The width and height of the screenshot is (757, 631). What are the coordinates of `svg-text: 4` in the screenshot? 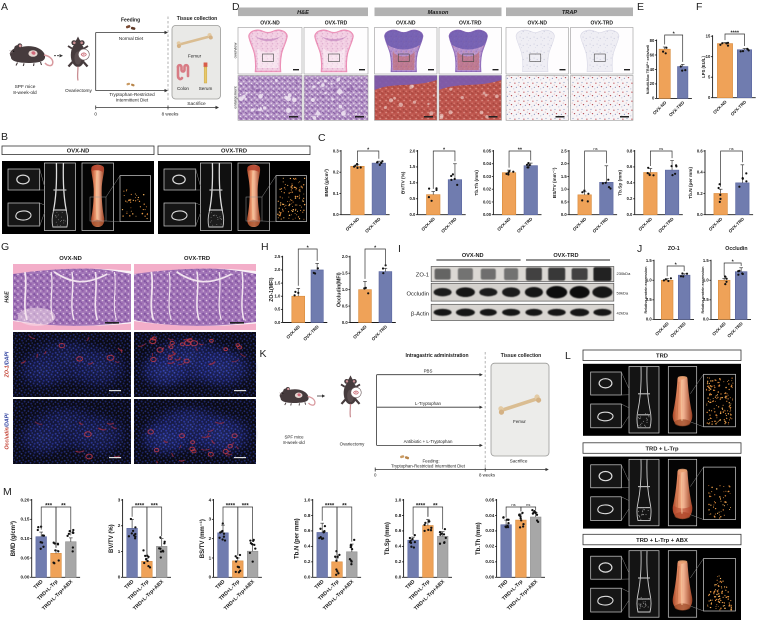 It's located at (210, 499).